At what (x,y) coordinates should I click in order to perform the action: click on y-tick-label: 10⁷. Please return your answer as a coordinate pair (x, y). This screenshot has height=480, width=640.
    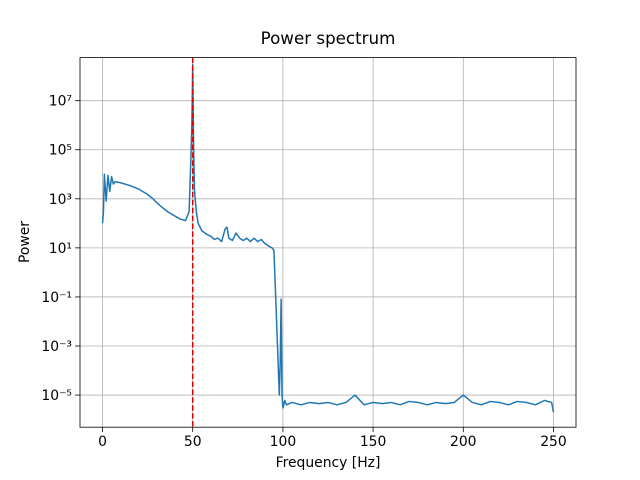
    Looking at the image, I should click on (60, 102).